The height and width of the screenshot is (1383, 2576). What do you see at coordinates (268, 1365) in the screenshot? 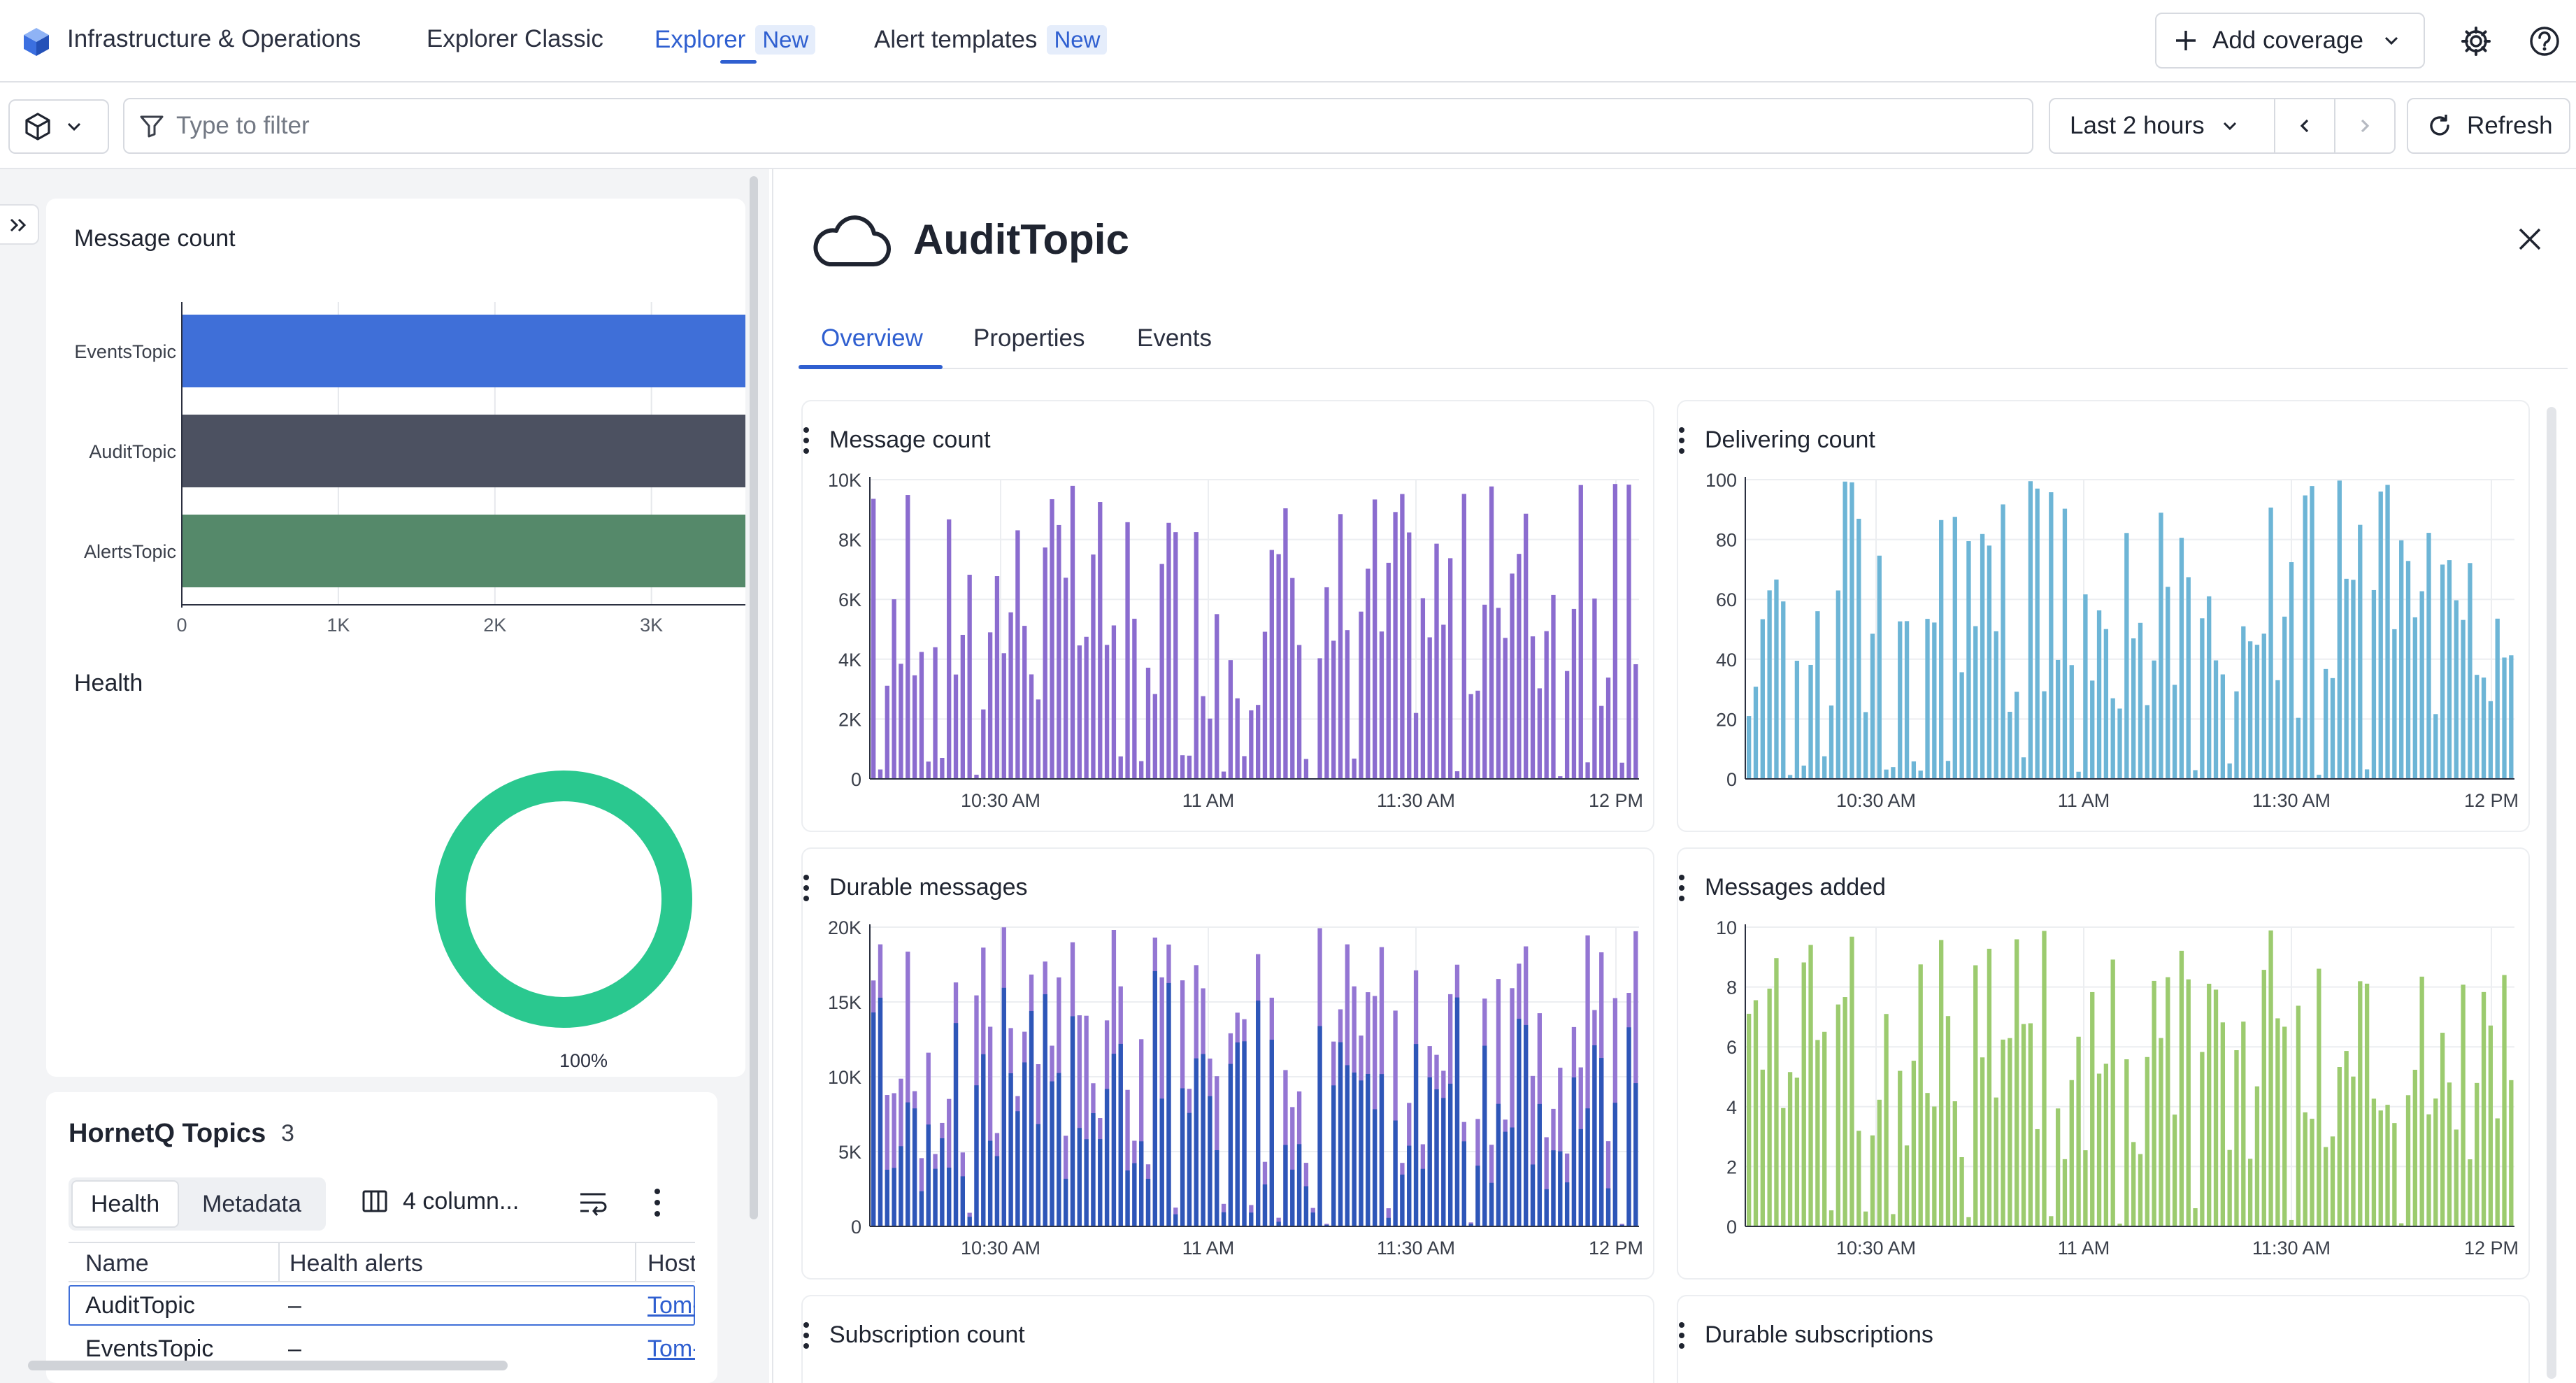
I see `horizontal-scrollbar` at bounding box center [268, 1365].